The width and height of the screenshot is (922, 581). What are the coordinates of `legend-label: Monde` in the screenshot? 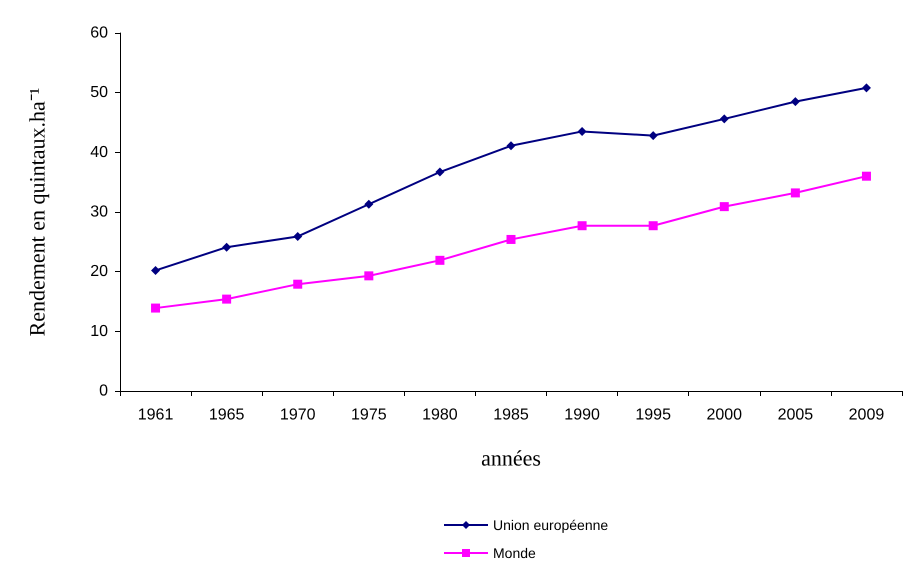 It's located at (514, 553).